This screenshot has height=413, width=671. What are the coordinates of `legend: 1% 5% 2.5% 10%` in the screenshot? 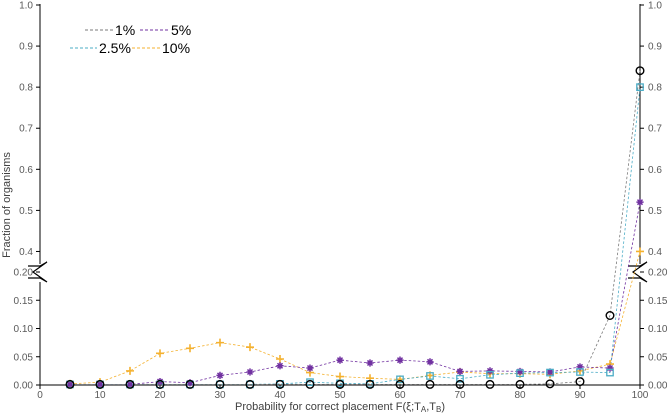 It's located at (130, 39).